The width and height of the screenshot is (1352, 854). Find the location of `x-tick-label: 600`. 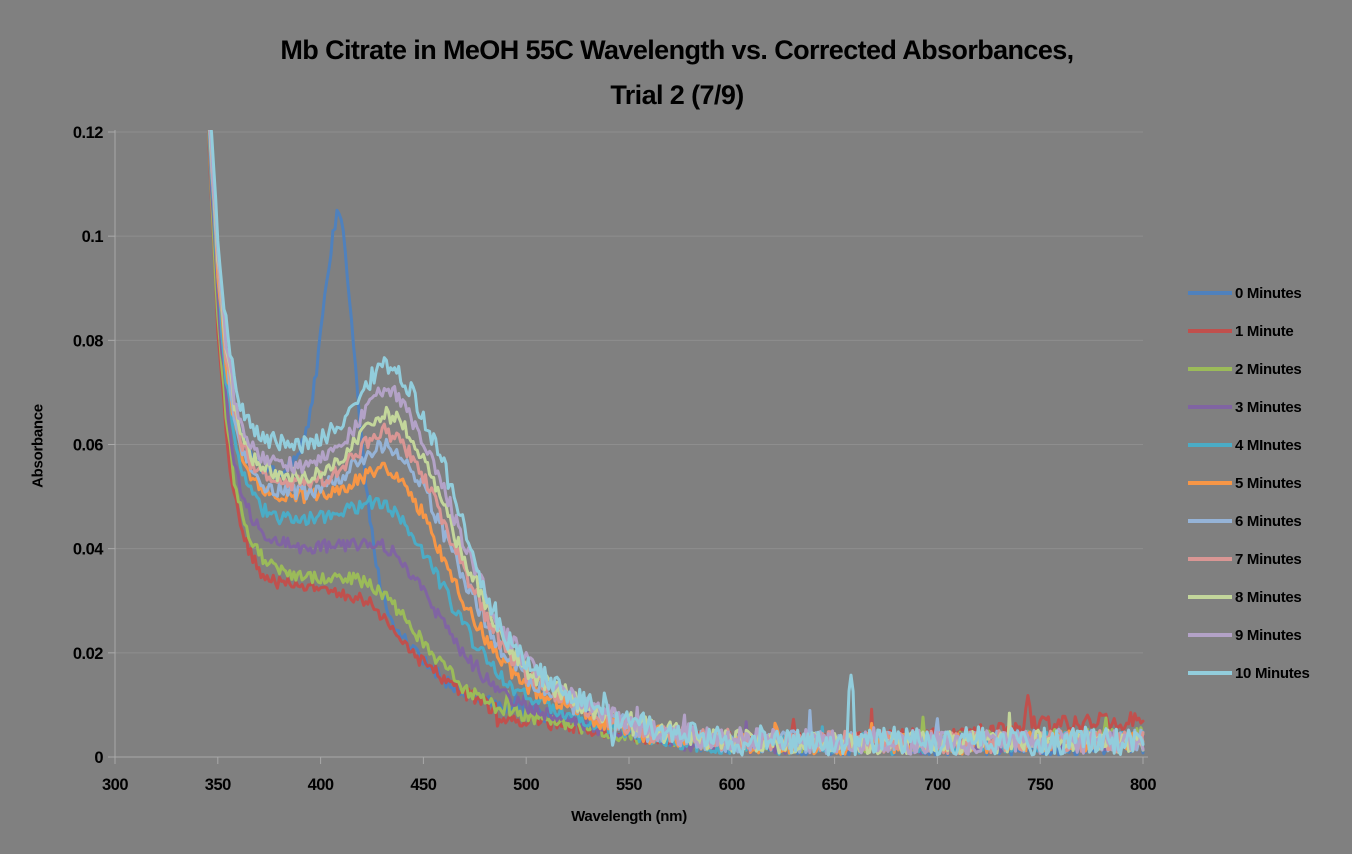

x-tick-label: 600 is located at coordinates (732, 785).